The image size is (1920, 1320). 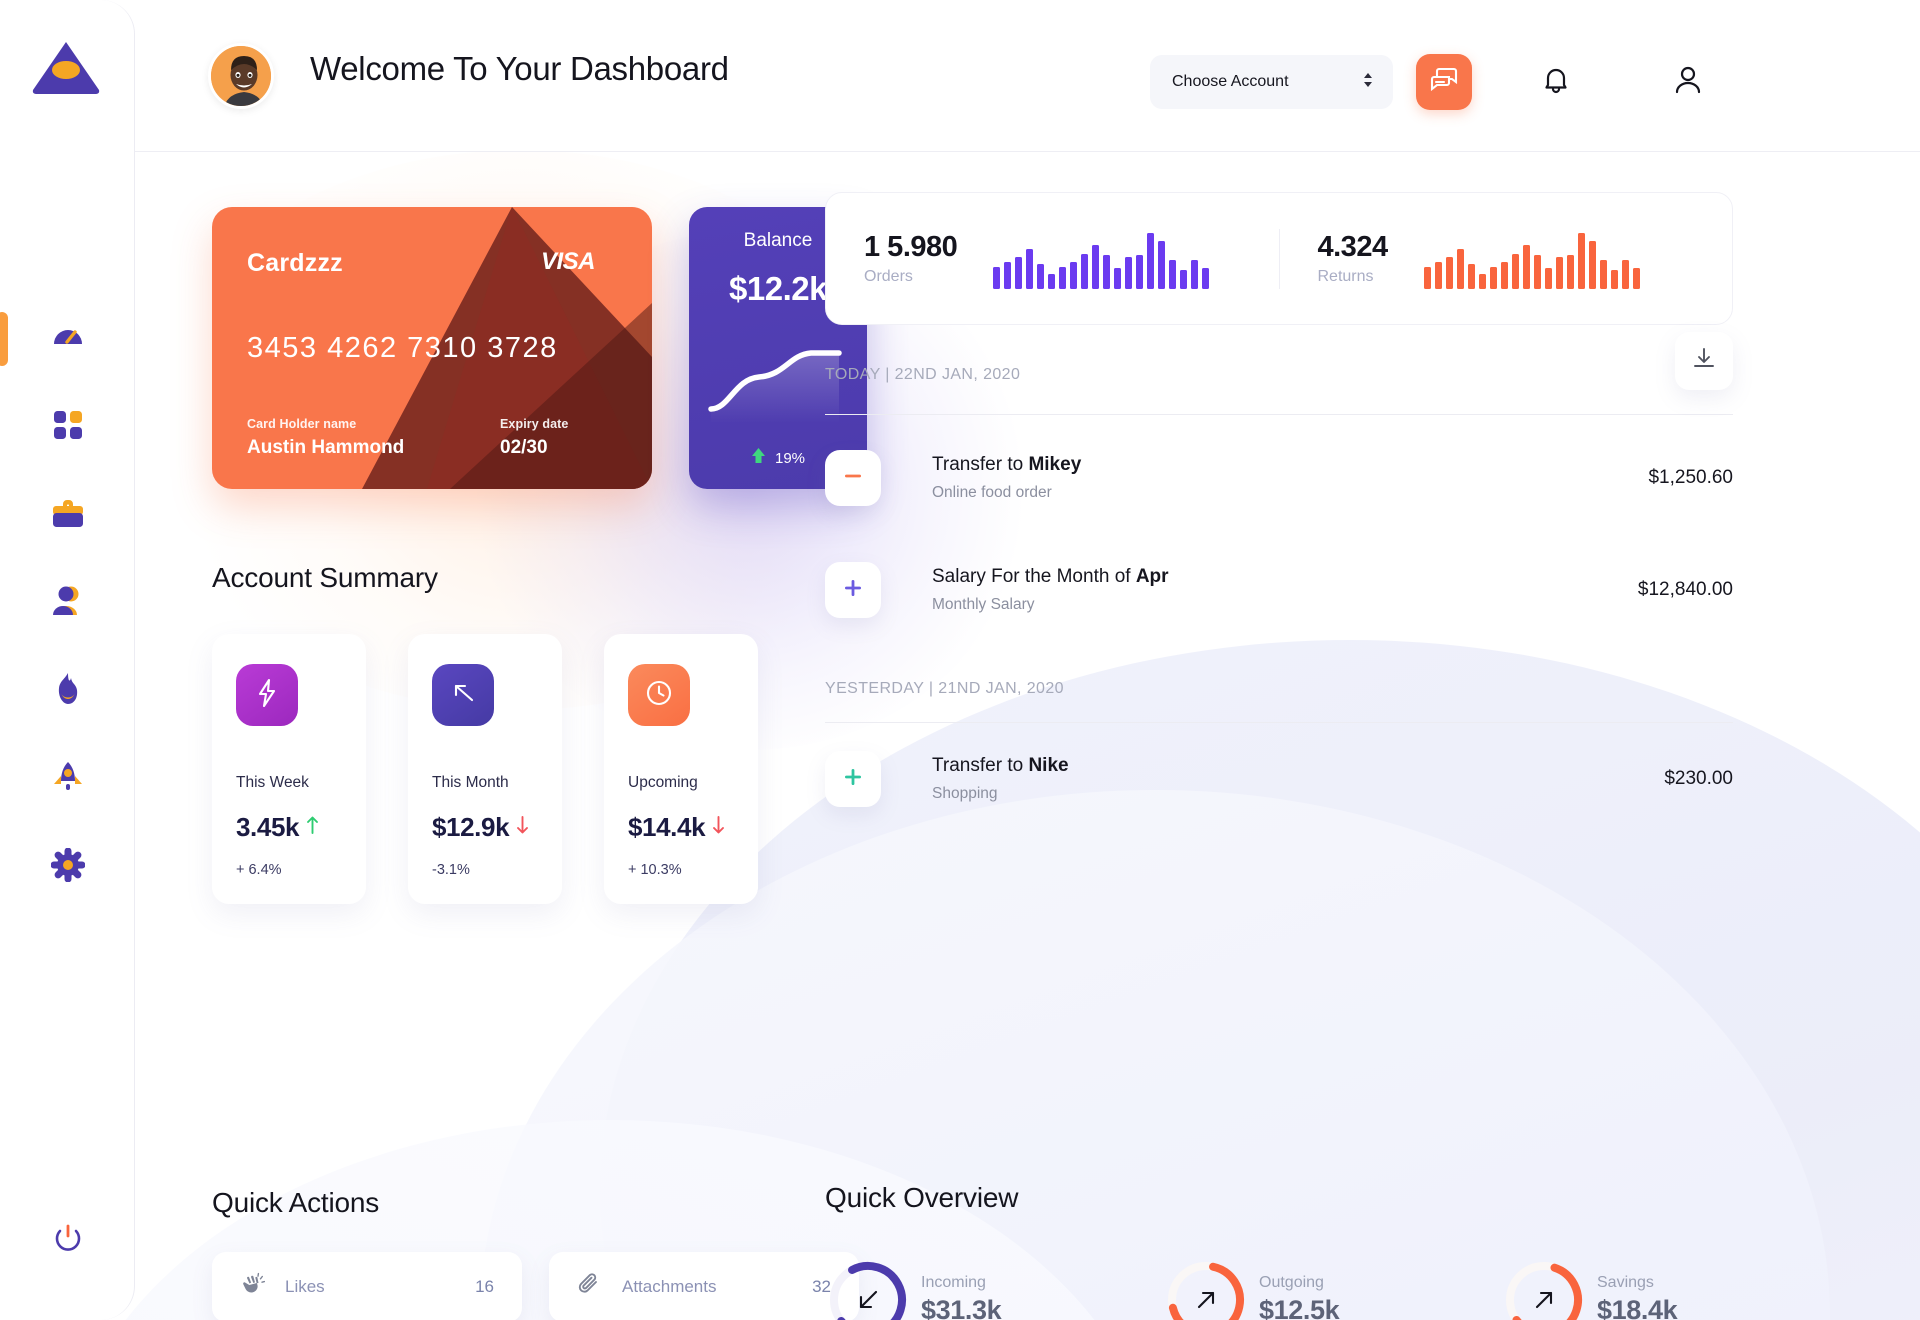 I want to click on transaction-title-prefix: Salary For the Month of, so click(x=1034, y=576).